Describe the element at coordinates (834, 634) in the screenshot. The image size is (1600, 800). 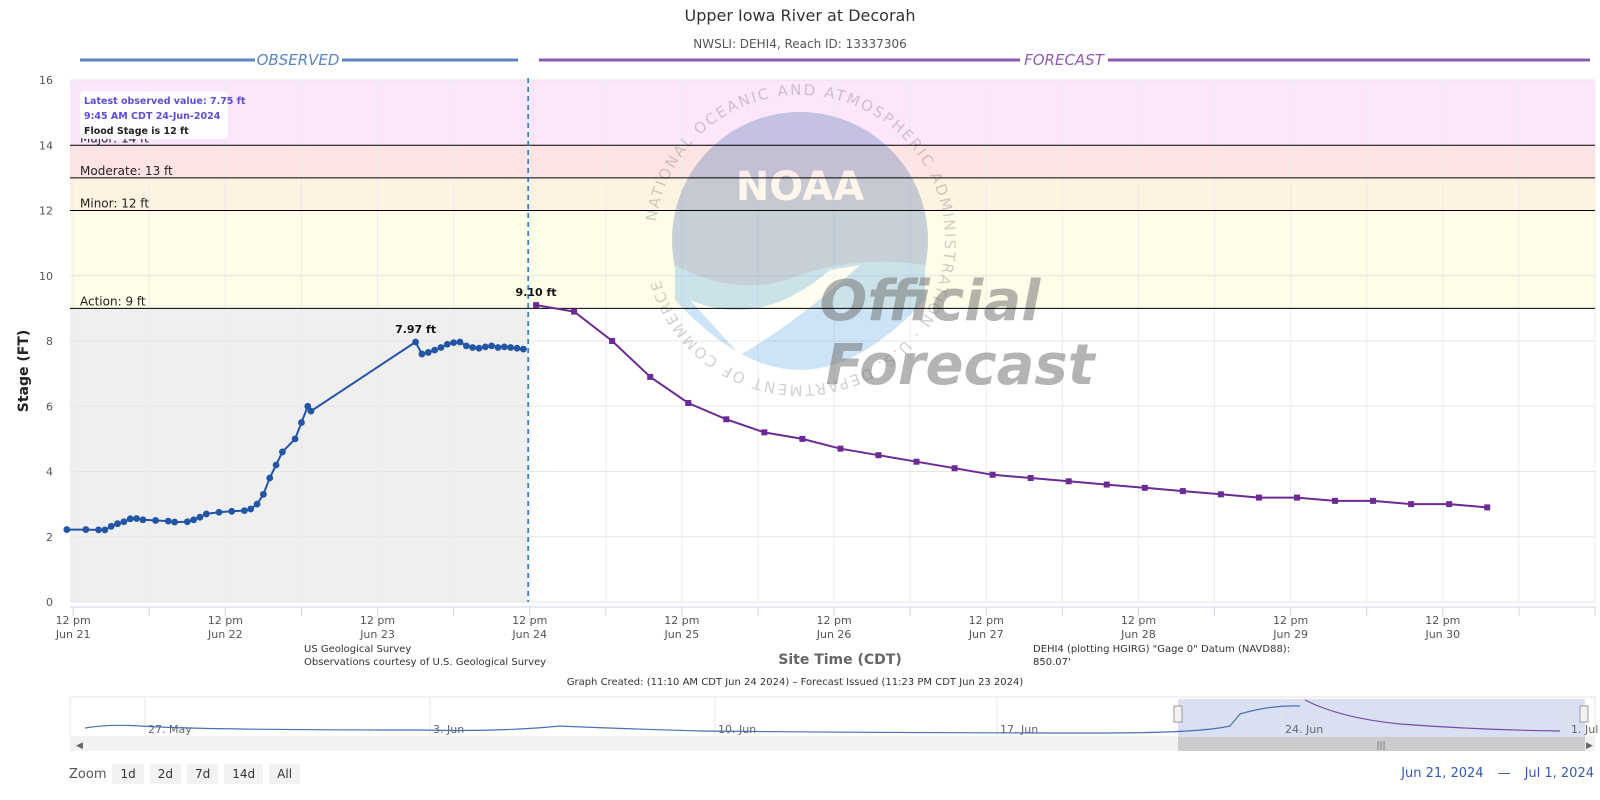
I see `x-tick-date: Jun 26` at that location.